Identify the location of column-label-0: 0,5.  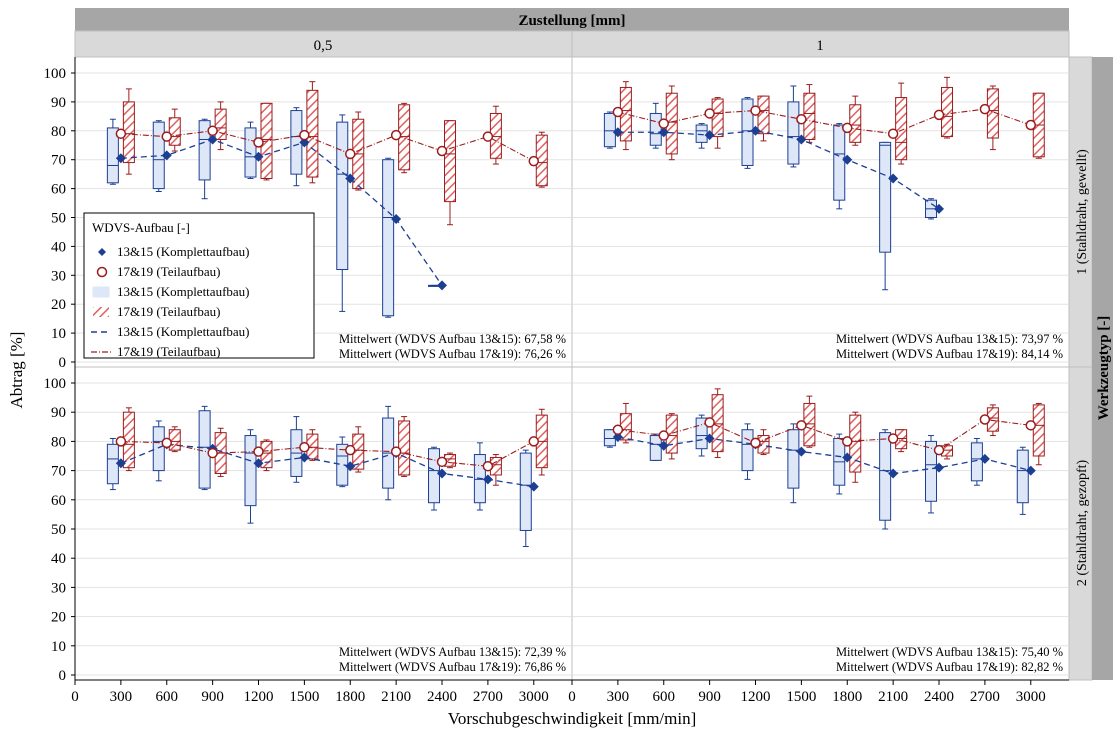
(323, 46).